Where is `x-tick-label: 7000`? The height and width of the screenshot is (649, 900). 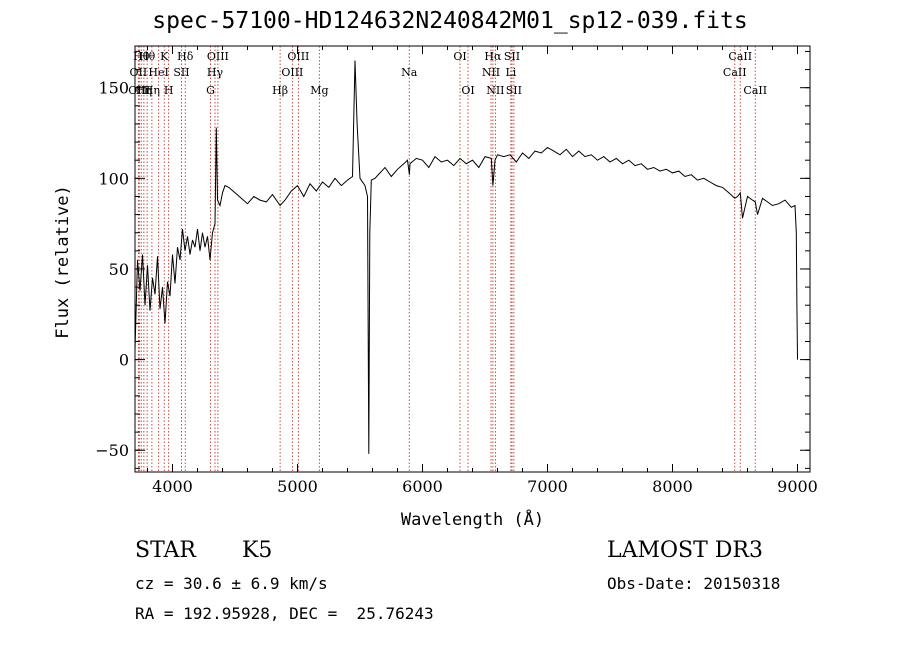
x-tick-label: 7000 is located at coordinates (547, 486).